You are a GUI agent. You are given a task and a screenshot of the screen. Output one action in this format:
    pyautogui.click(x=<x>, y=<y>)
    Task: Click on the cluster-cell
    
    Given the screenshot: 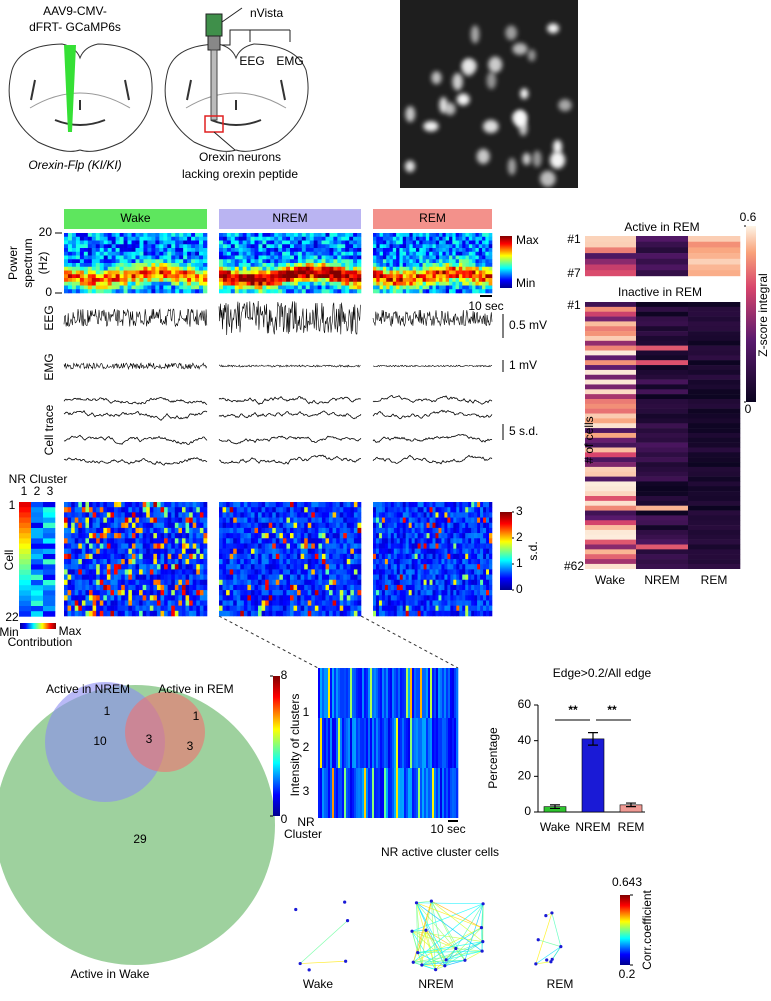 What is the action you would take?
    pyautogui.click(x=405, y=743)
    